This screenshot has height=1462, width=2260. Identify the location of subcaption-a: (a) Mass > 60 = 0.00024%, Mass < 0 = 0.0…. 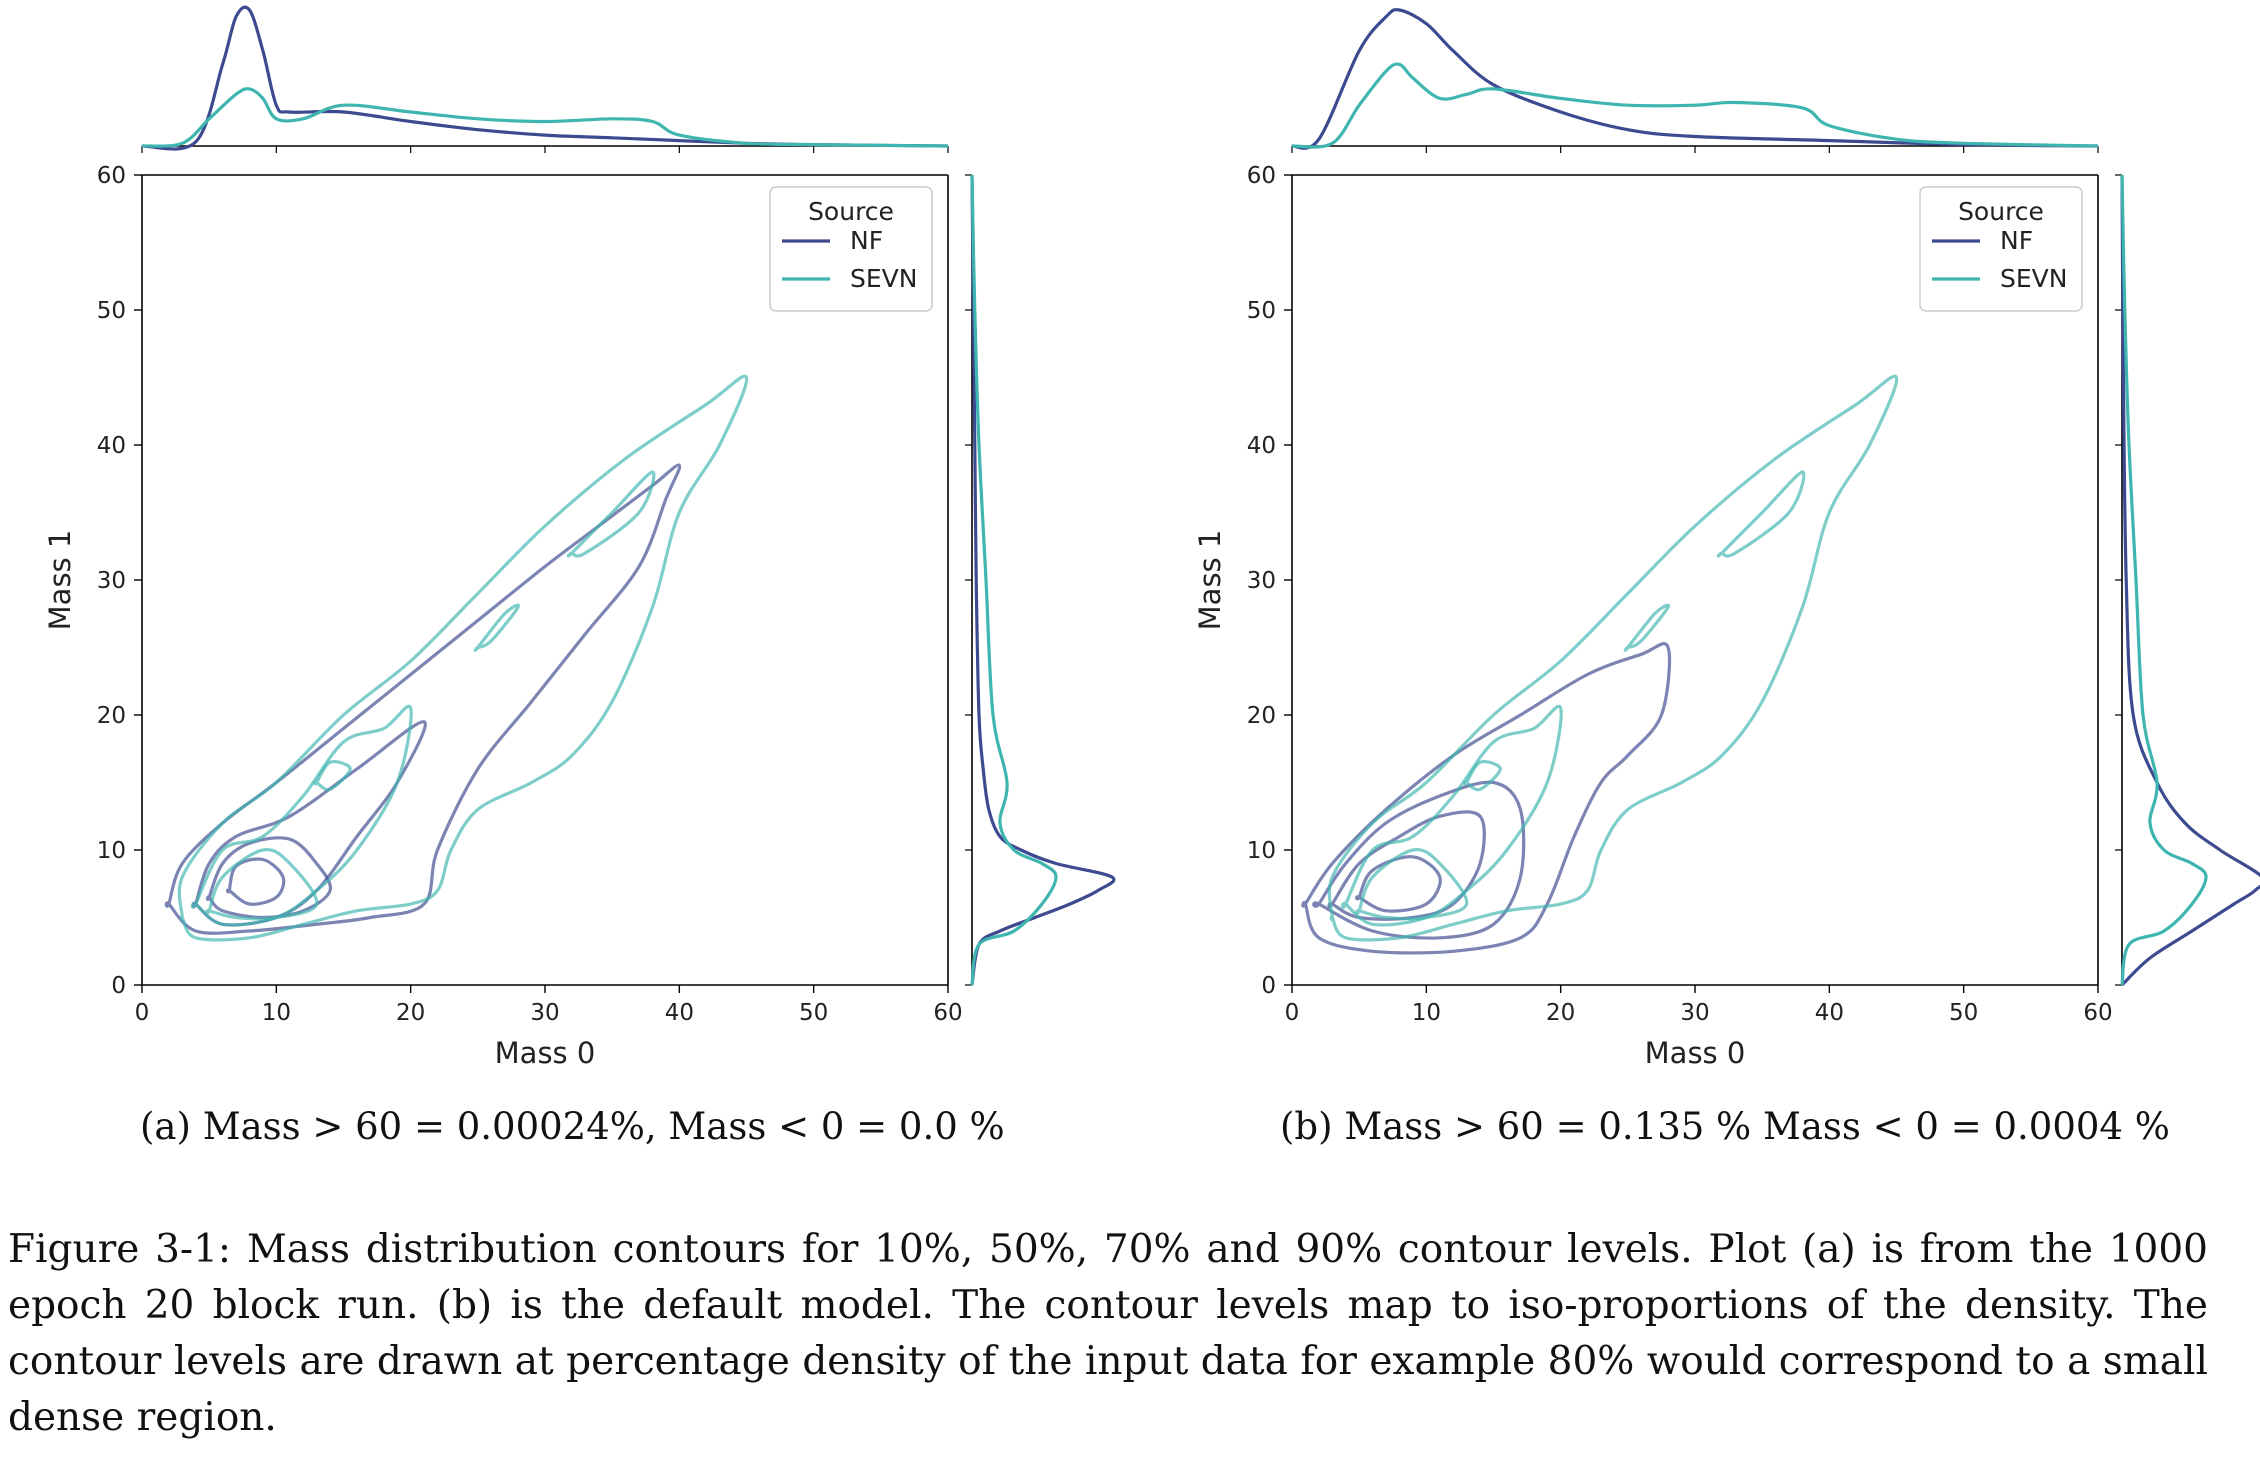
(572, 1126).